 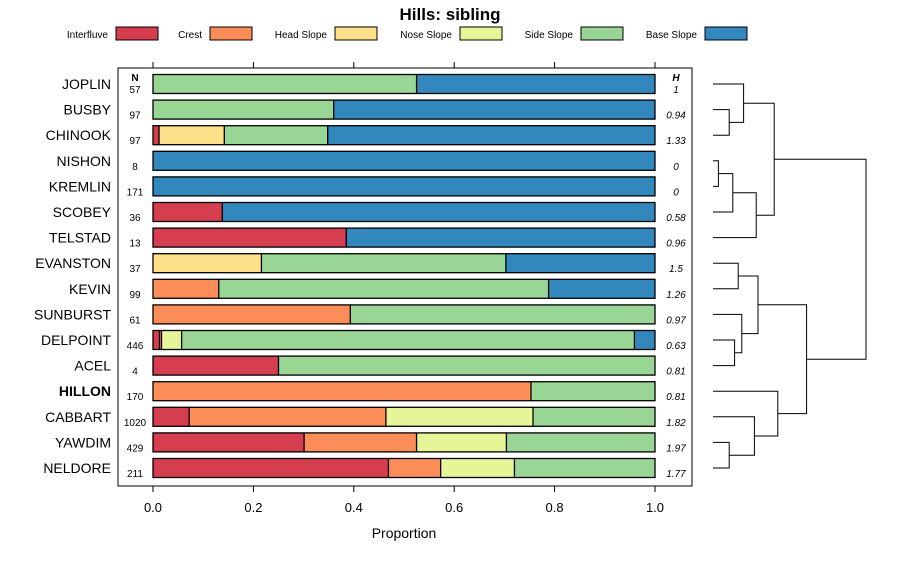 What do you see at coordinates (135, 295) in the screenshot?
I see `n-value-kevin: 99` at bounding box center [135, 295].